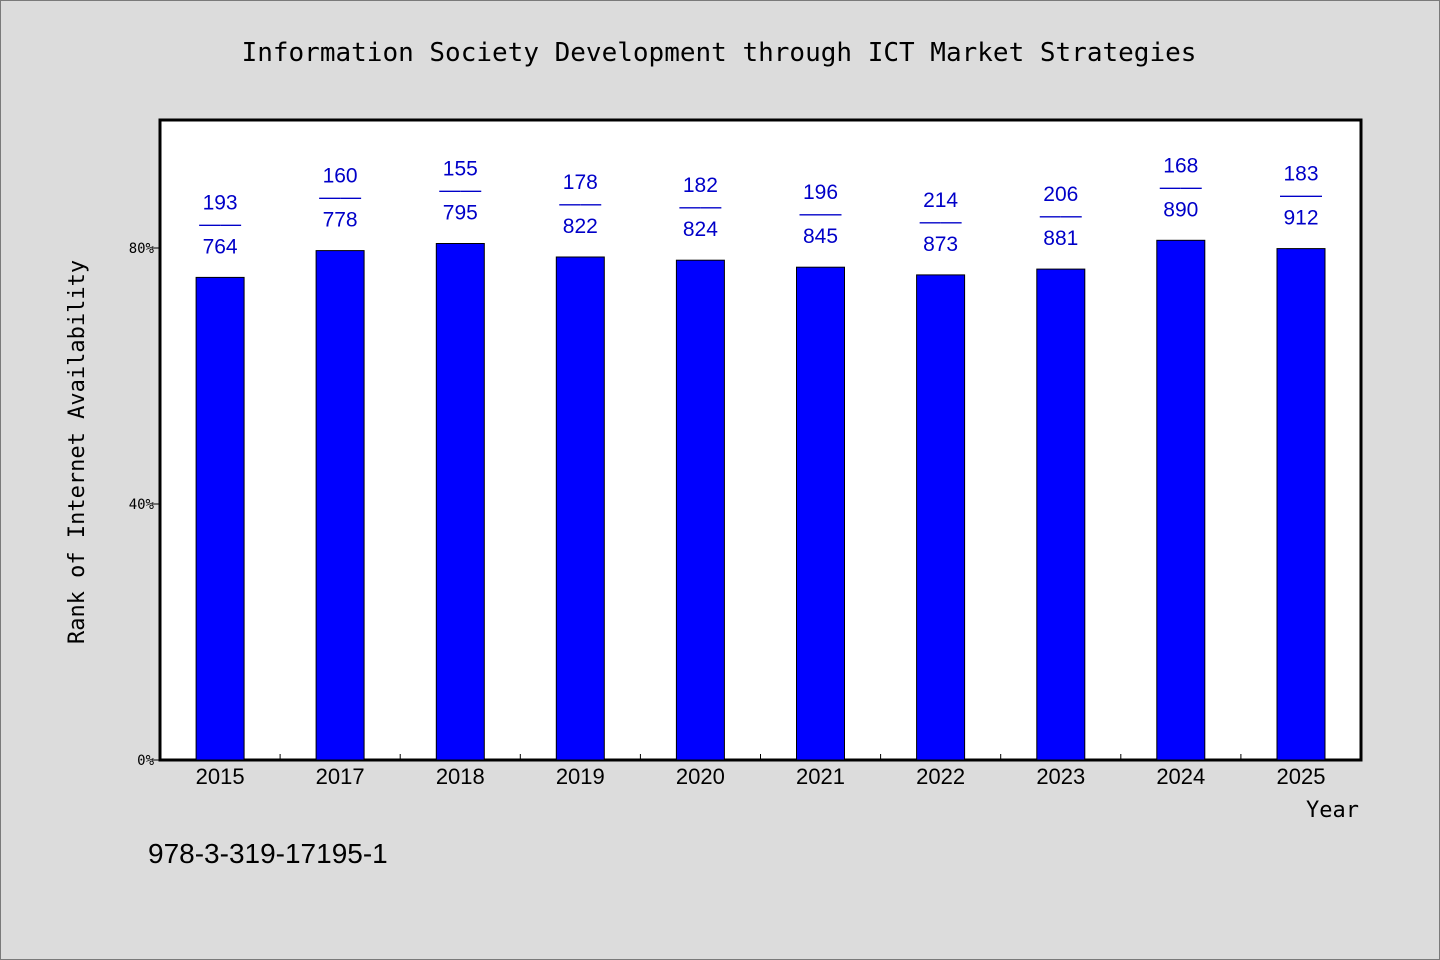  Describe the element at coordinates (268, 853) in the screenshot. I see `isbn-code: 978-3-319-17195-1` at that location.